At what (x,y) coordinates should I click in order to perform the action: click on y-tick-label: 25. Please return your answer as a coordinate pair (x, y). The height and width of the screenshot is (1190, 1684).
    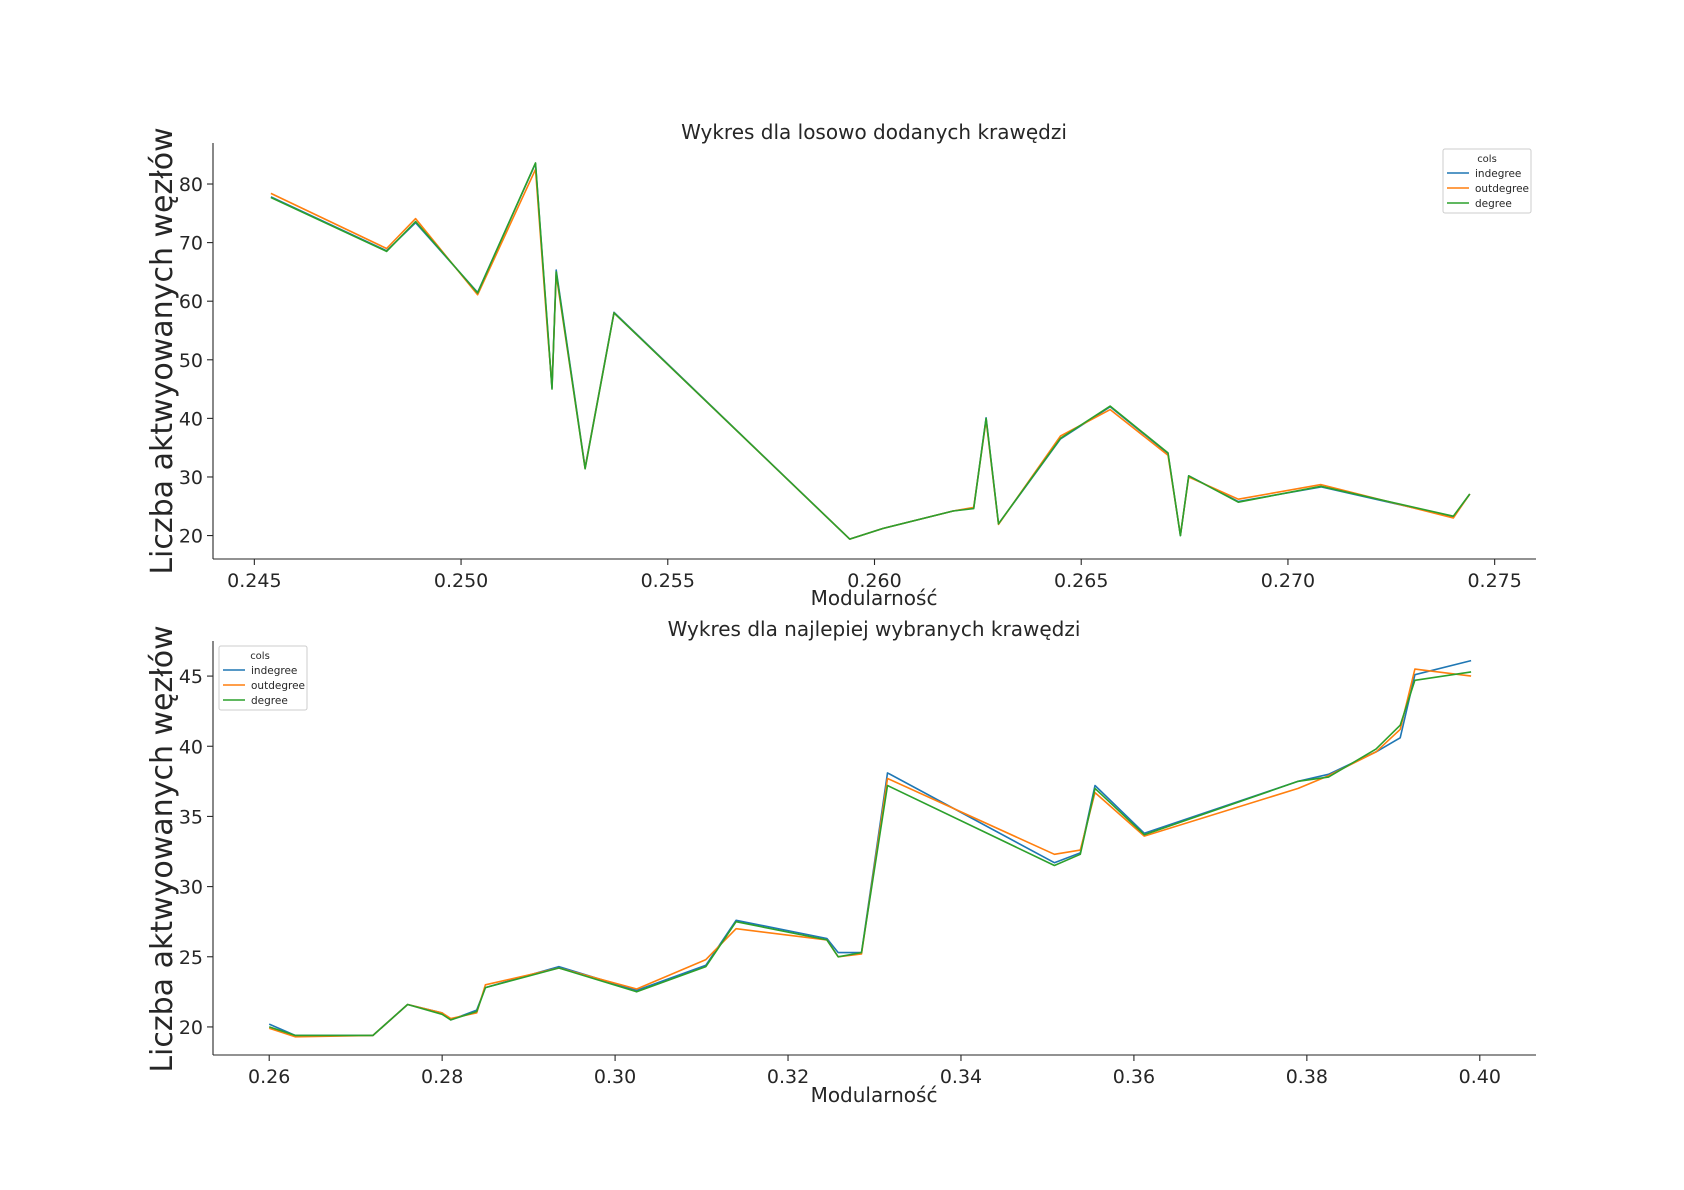
    Looking at the image, I should click on (191, 958).